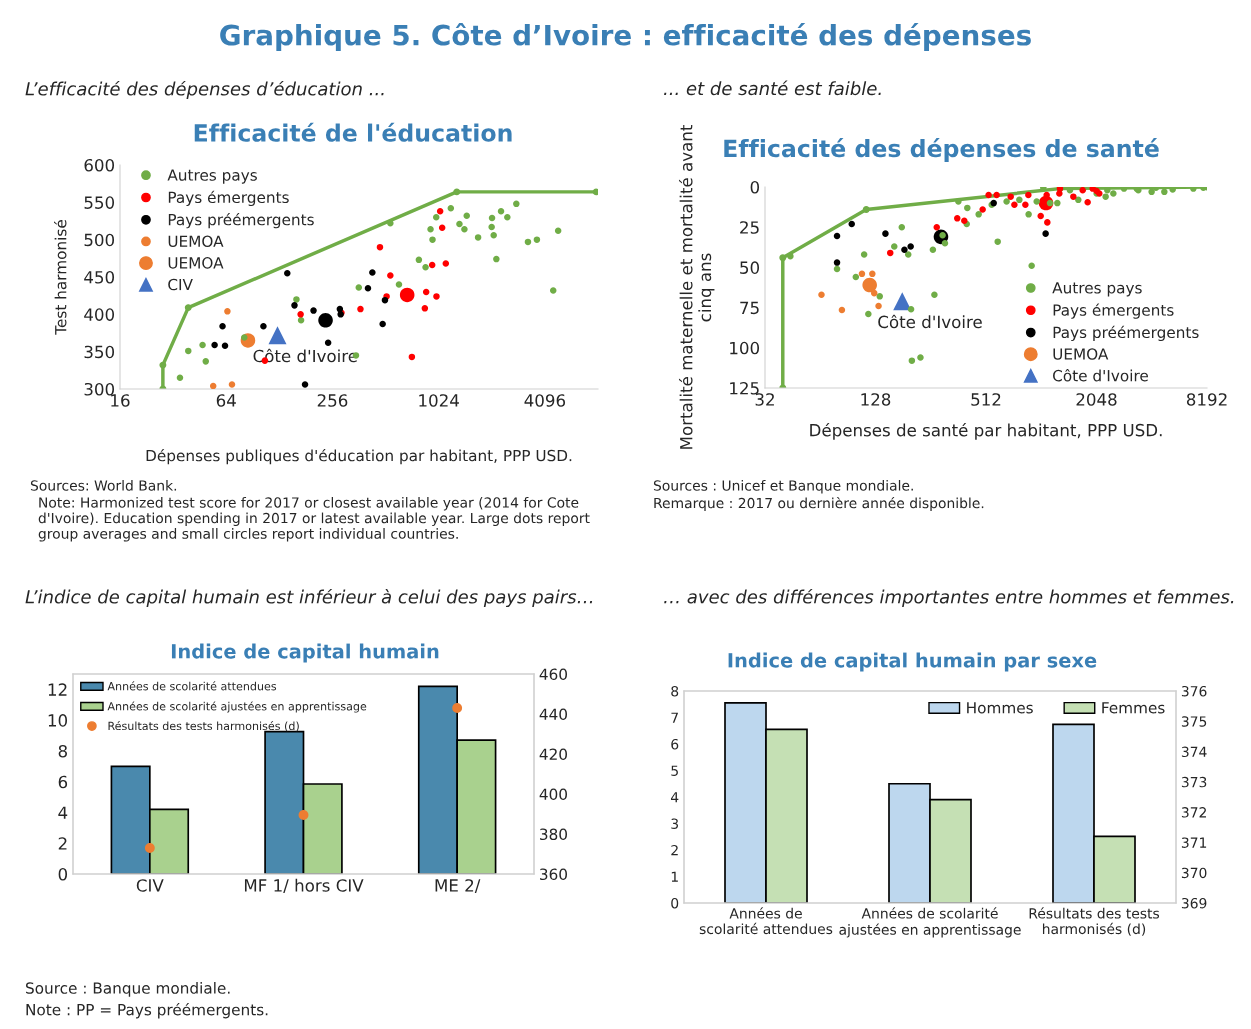  Describe the element at coordinates (1094, 921) in the screenshot. I see `x-tick-label: Résultats des tests harmonisés (d)` at that location.